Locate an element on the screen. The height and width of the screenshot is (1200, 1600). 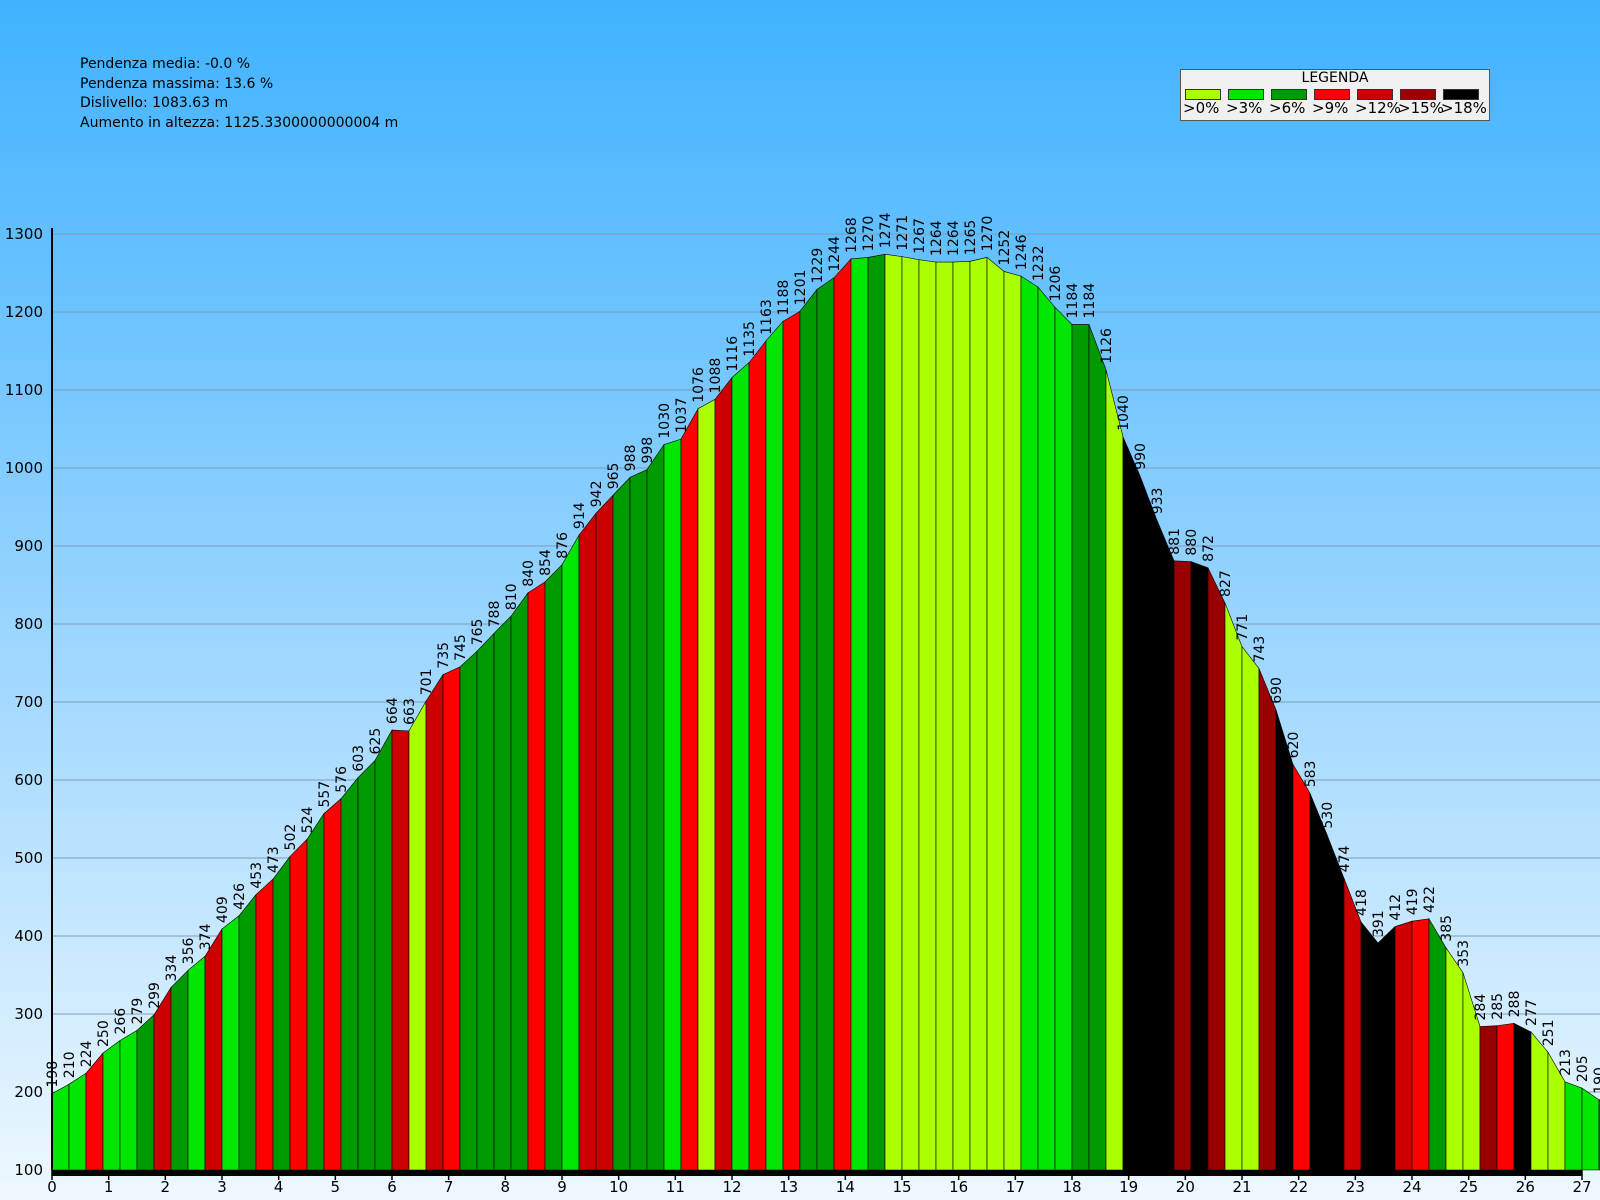
elevation-label: 1264 is located at coordinates (954, 238).